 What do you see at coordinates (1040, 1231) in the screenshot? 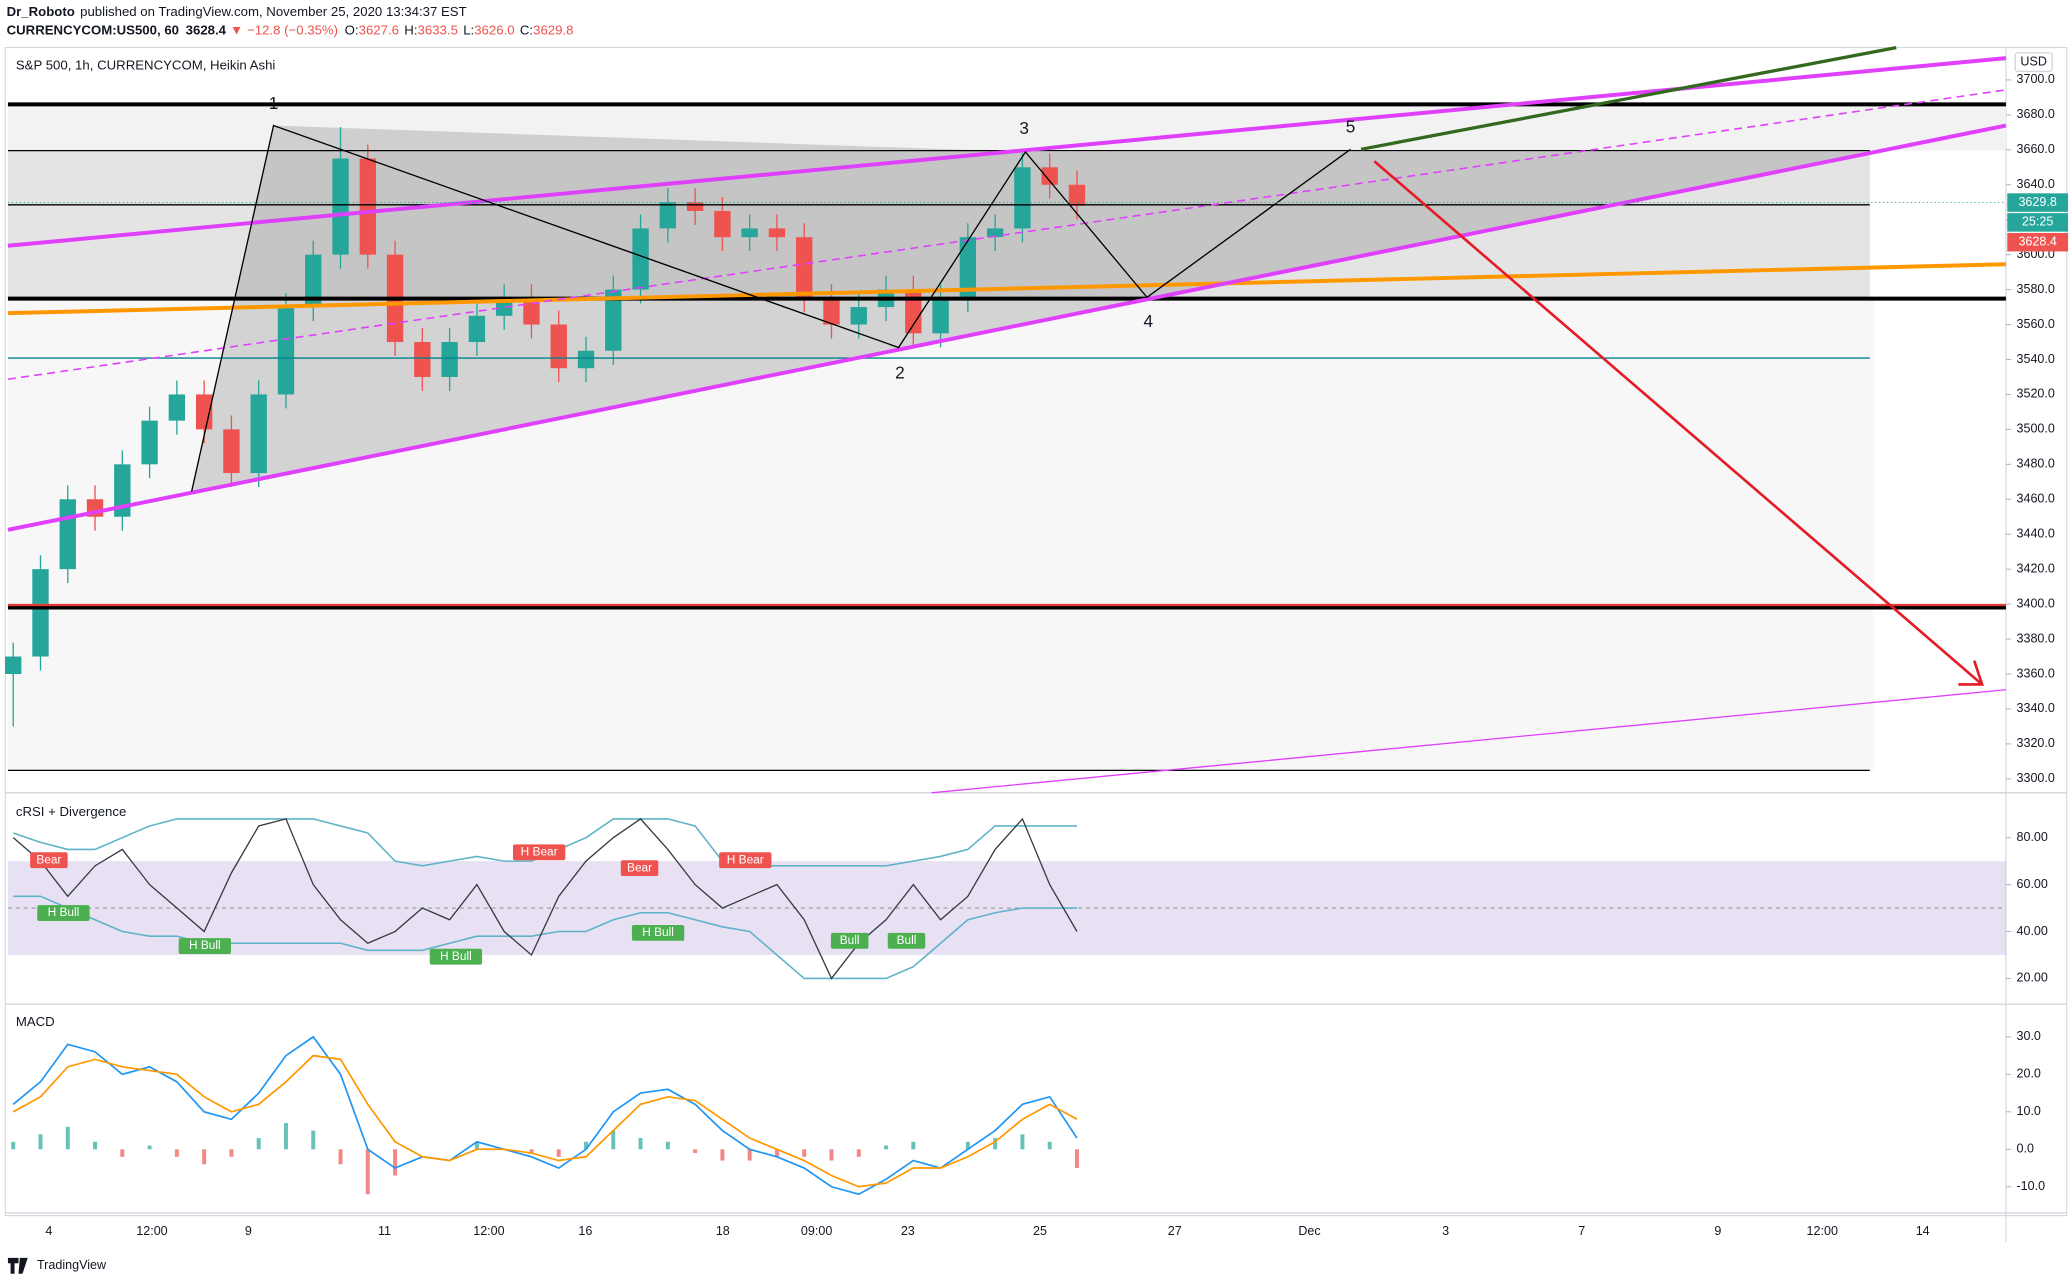
I see `x-tick-label: 25` at bounding box center [1040, 1231].